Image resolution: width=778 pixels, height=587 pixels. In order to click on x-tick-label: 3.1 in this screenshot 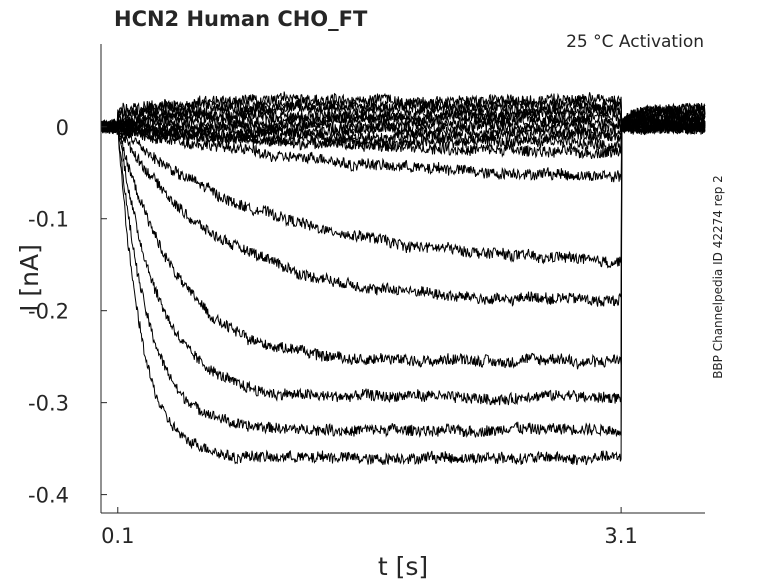, I will do `click(620, 536)`.